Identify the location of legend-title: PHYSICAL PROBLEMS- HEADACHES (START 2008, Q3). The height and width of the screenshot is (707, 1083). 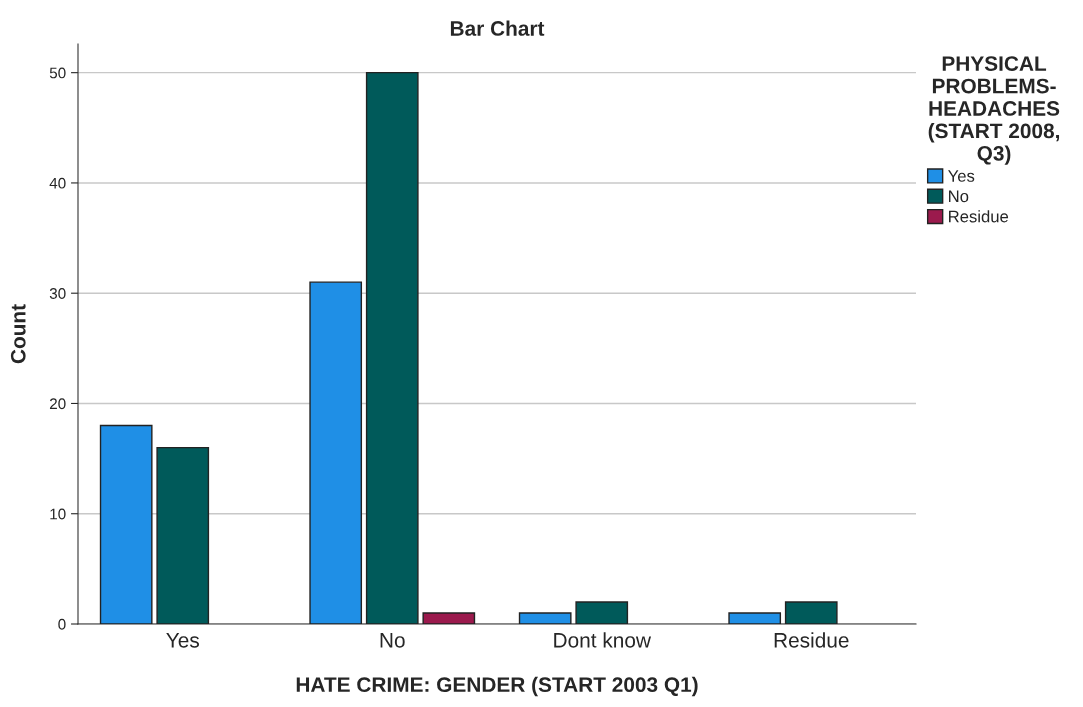
(994, 110).